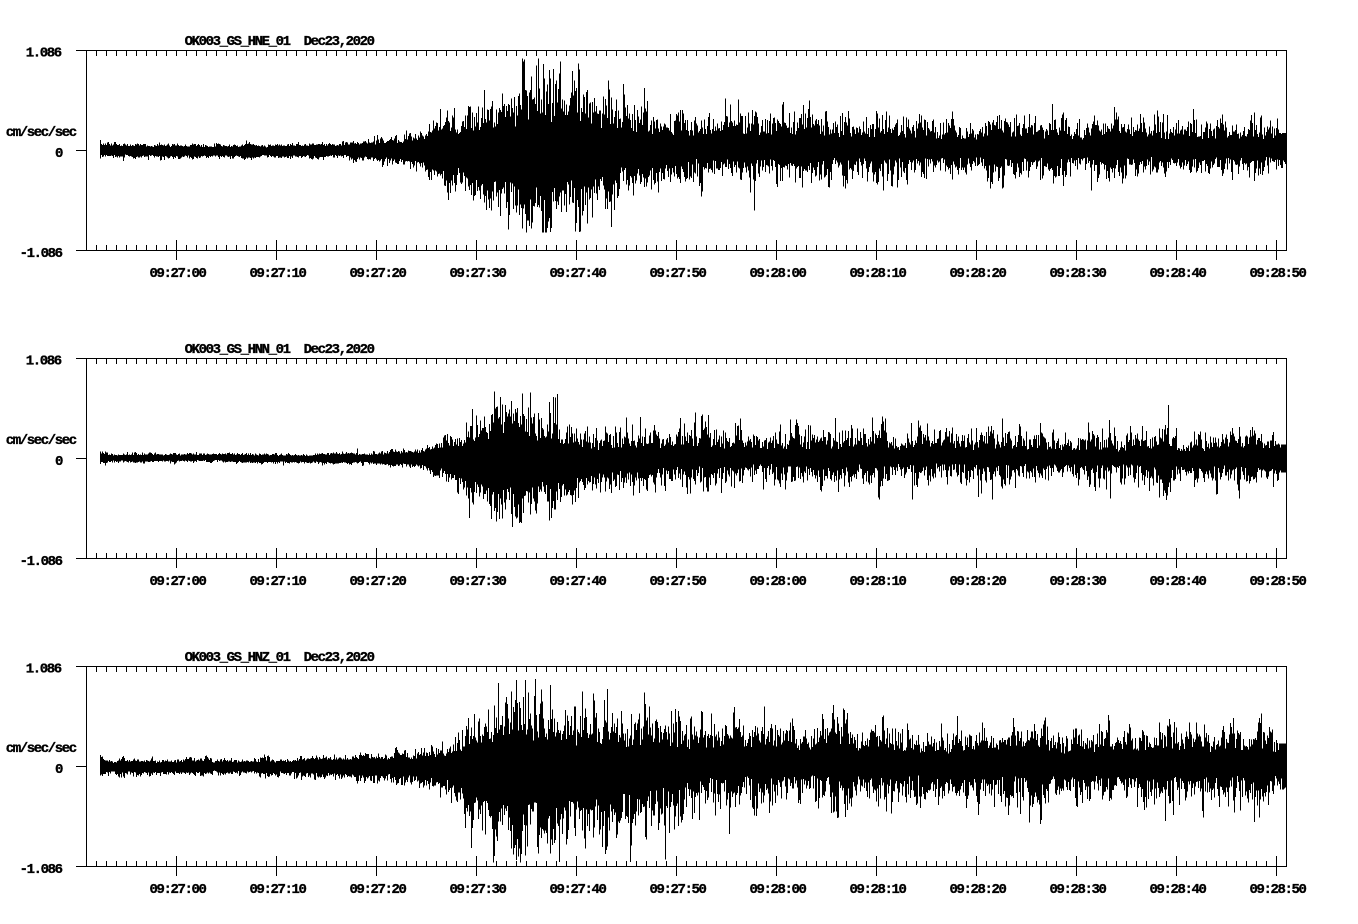 The height and width of the screenshot is (924, 1358). I want to click on svg-text: OK003_GS_HNZ_01 Dec23,2020, so click(280, 658).